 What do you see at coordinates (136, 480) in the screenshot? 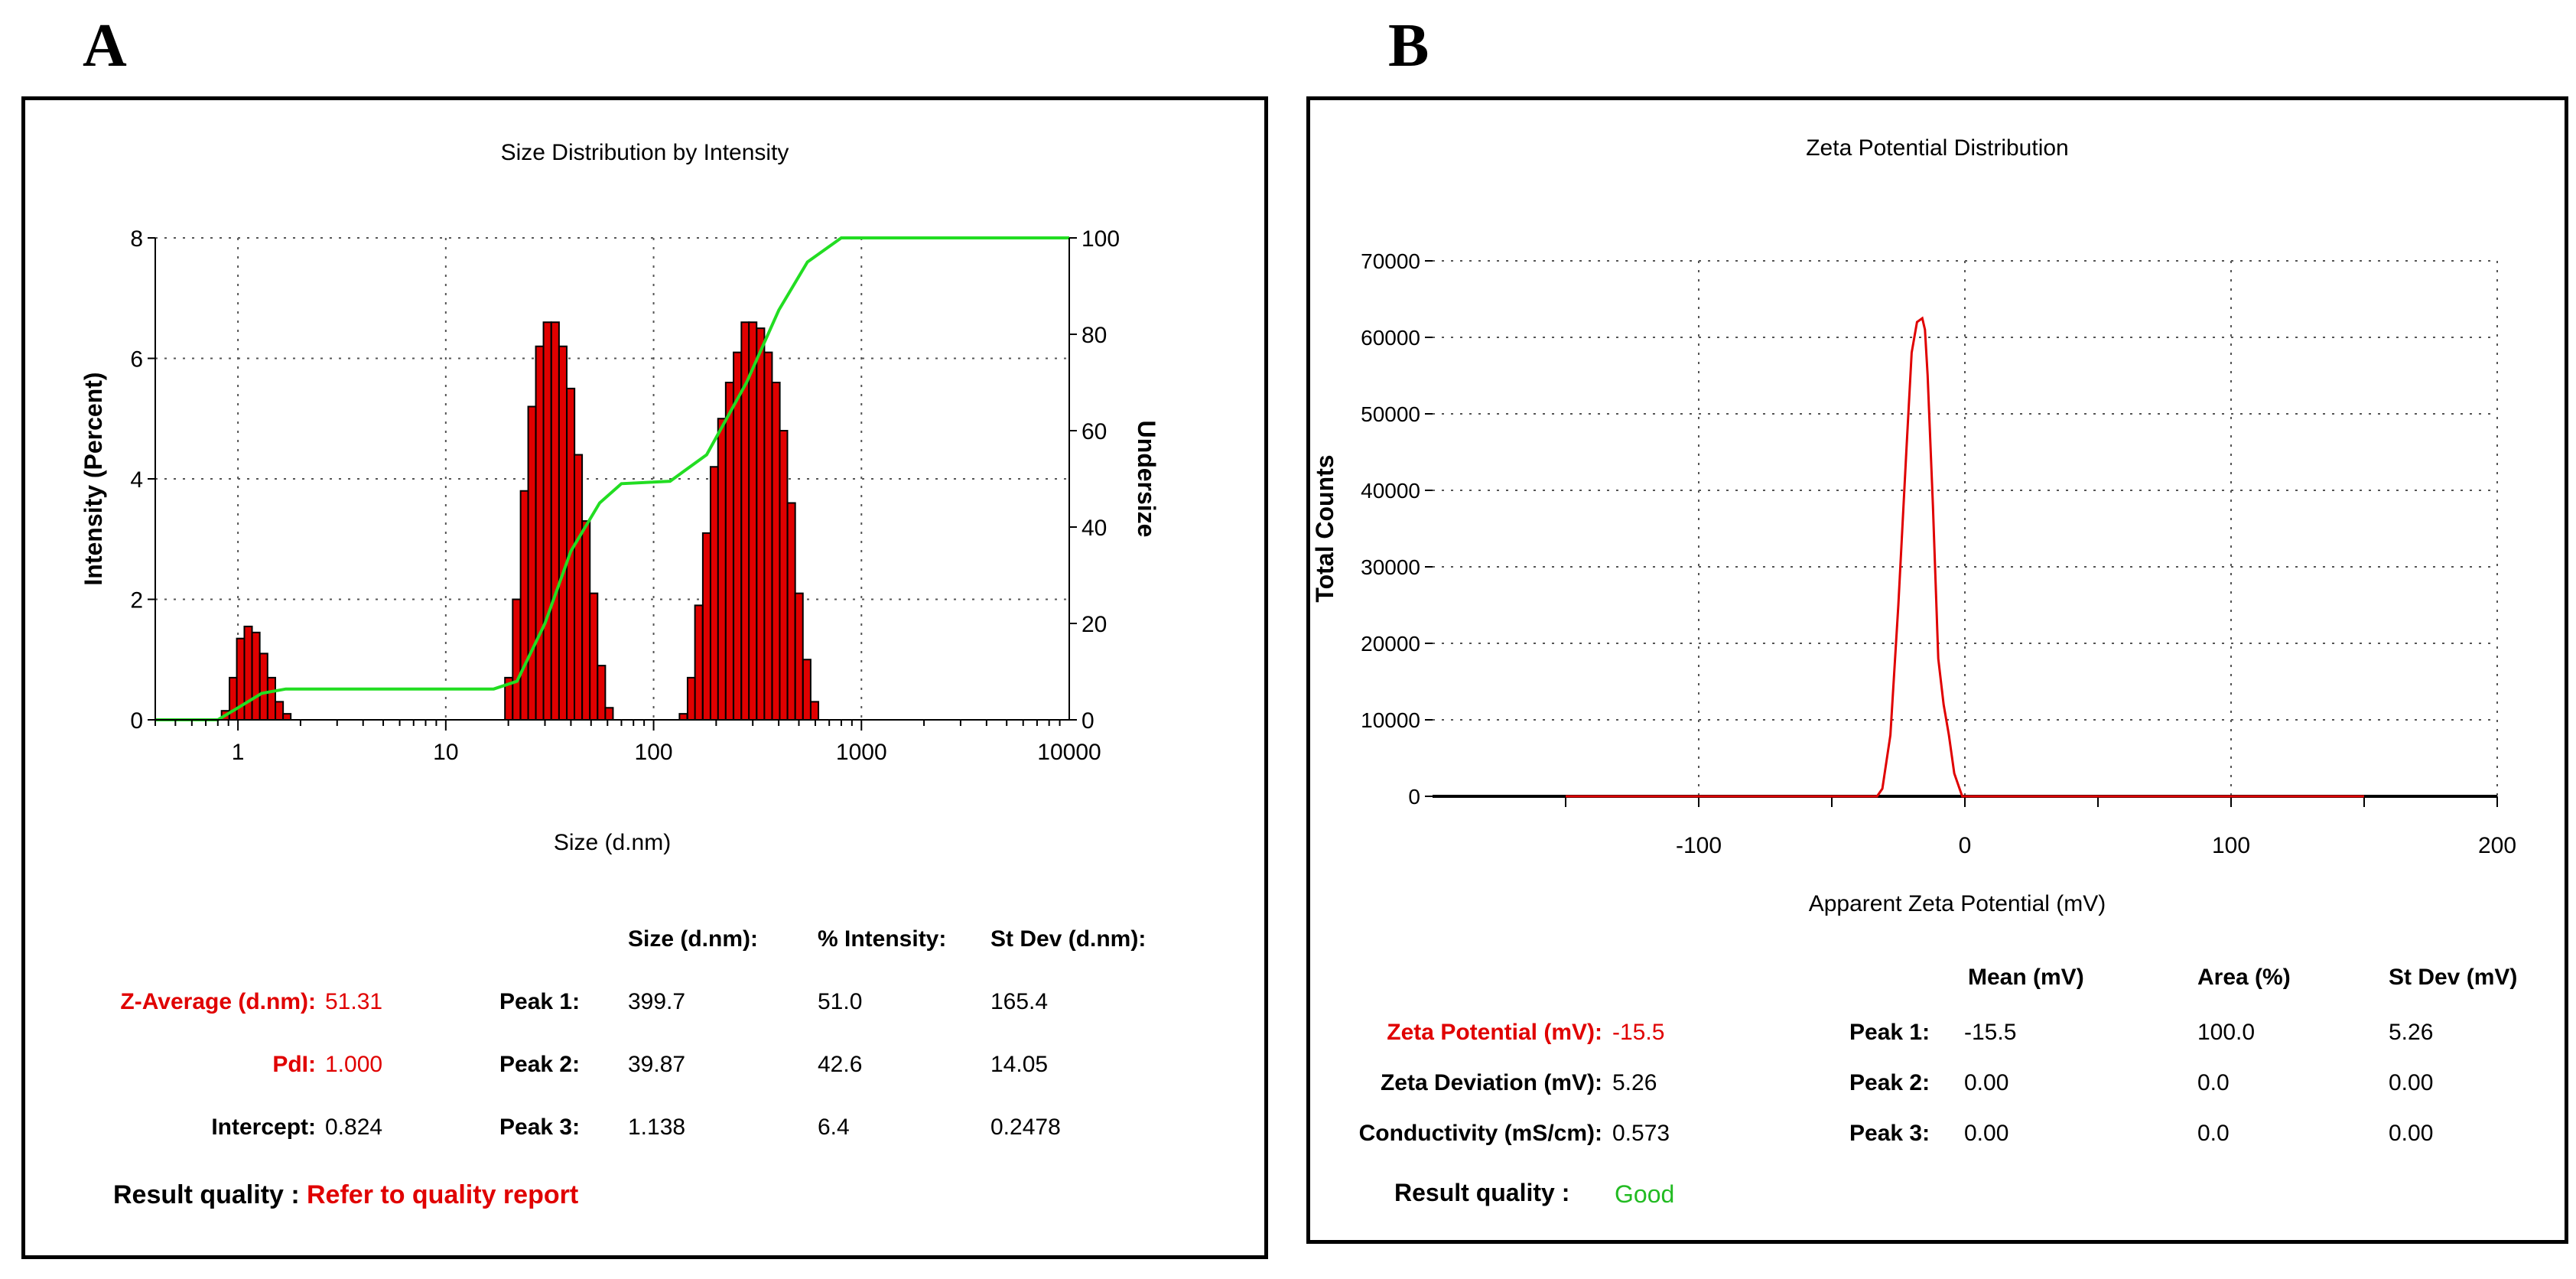
I see `y-tick-label: 4` at bounding box center [136, 480].